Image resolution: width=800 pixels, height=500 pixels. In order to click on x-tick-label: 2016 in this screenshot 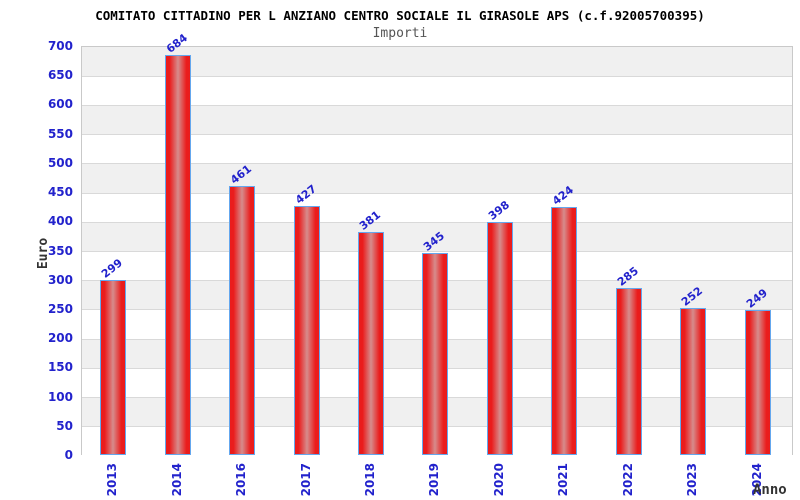, I will do `click(241, 480)`.